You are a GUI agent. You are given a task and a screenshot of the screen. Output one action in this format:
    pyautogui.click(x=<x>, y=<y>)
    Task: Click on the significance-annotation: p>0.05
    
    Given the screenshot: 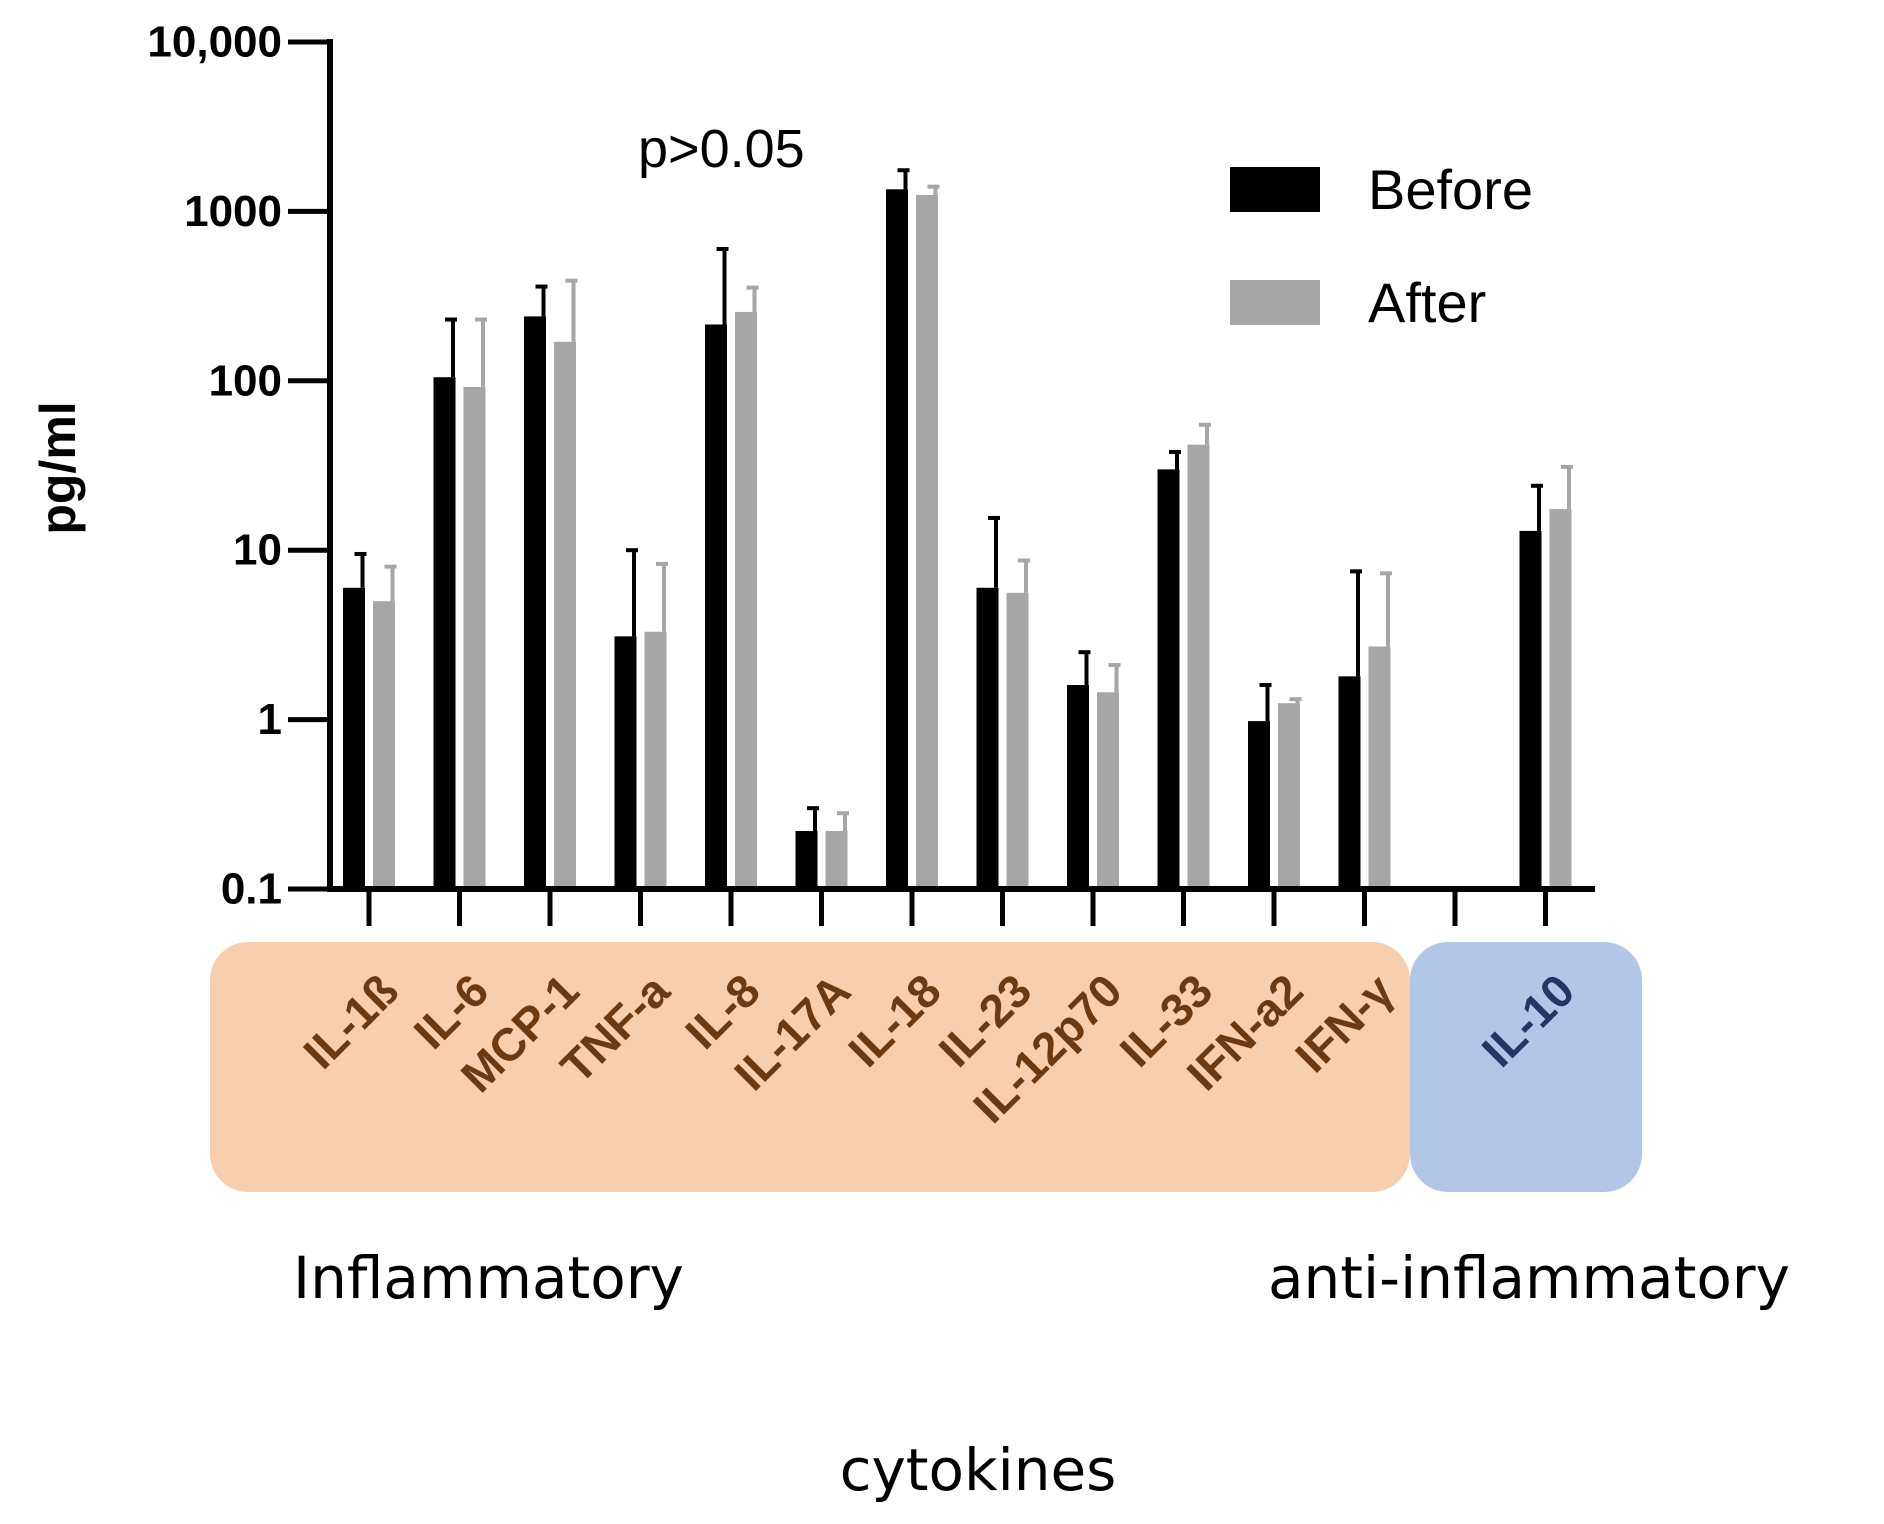 What is the action you would take?
    pyautogui.click(x=721, y=149)
    